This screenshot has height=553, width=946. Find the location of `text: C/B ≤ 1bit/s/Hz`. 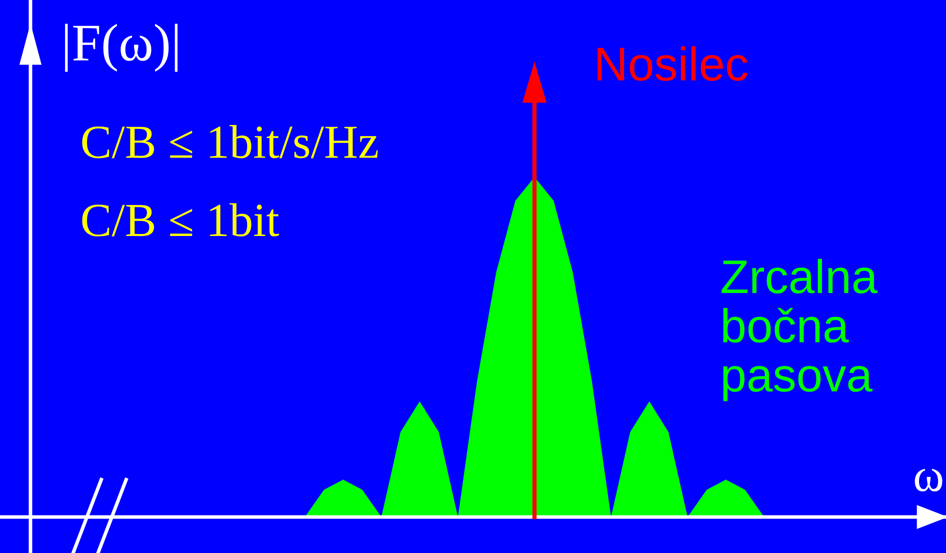

text: C/B ≤ 1bit/s/Hz is located at coordinates (230, 141).